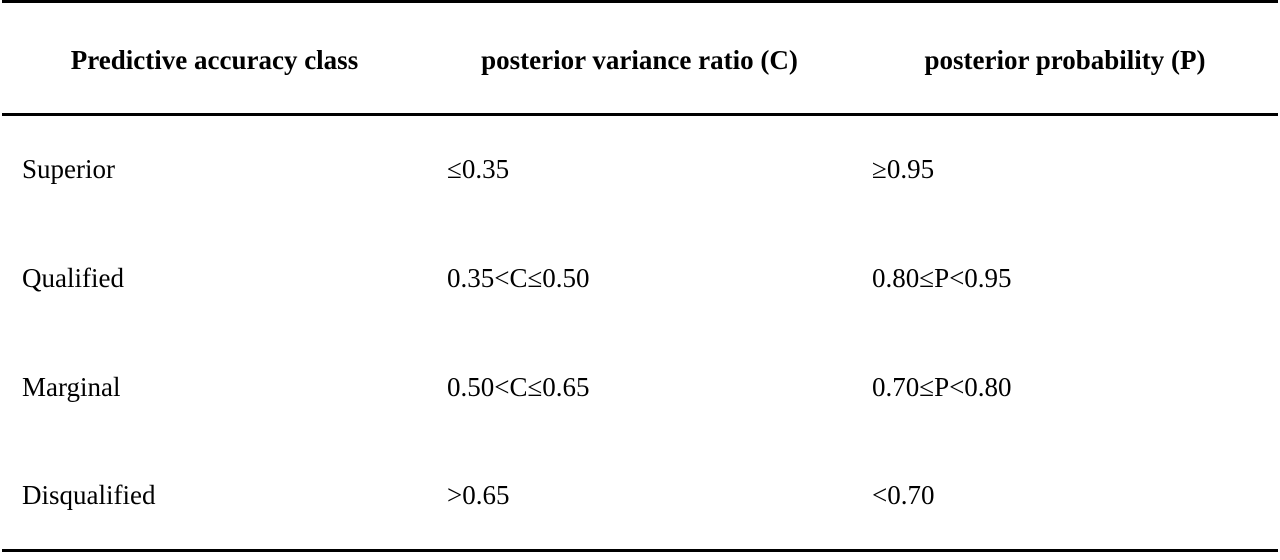 The image size is (1280, 560). Describe the element at coordinates (478, 169) in the screenshot. I see `cell-variance-ratio: ≤0.35` at that location.